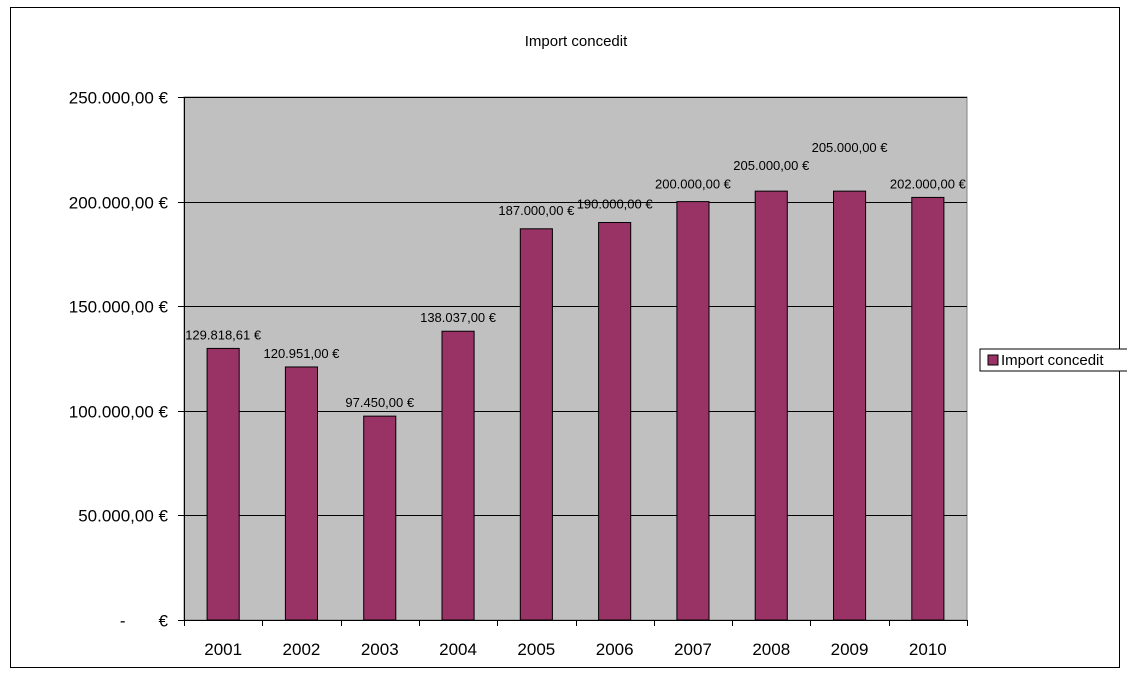 The width and height of the screenshot is (1127, 675). Describe the element at coordinates (693, 411) in the screenshot. I see `bar-2007` at that location.